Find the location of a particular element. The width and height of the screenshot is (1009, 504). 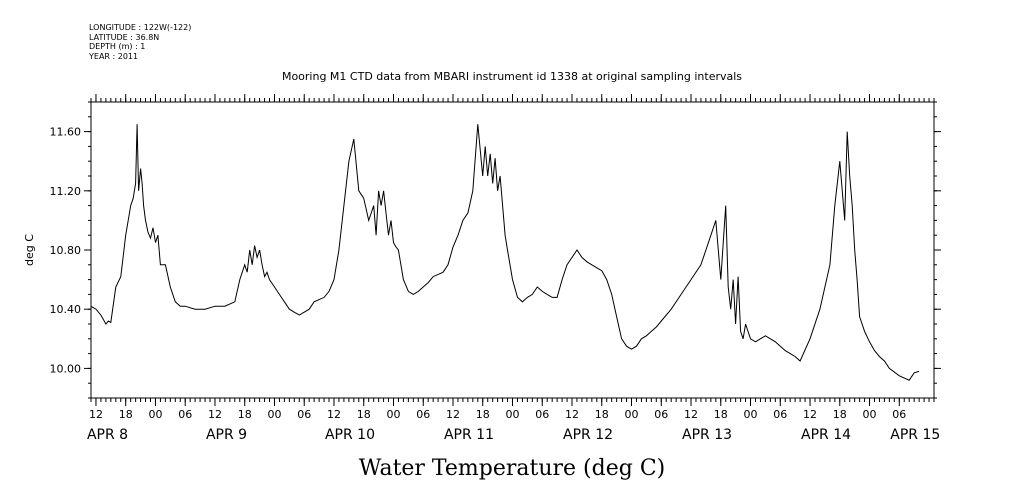

y-axis-label: deg C is located at coordinates (29, 250).